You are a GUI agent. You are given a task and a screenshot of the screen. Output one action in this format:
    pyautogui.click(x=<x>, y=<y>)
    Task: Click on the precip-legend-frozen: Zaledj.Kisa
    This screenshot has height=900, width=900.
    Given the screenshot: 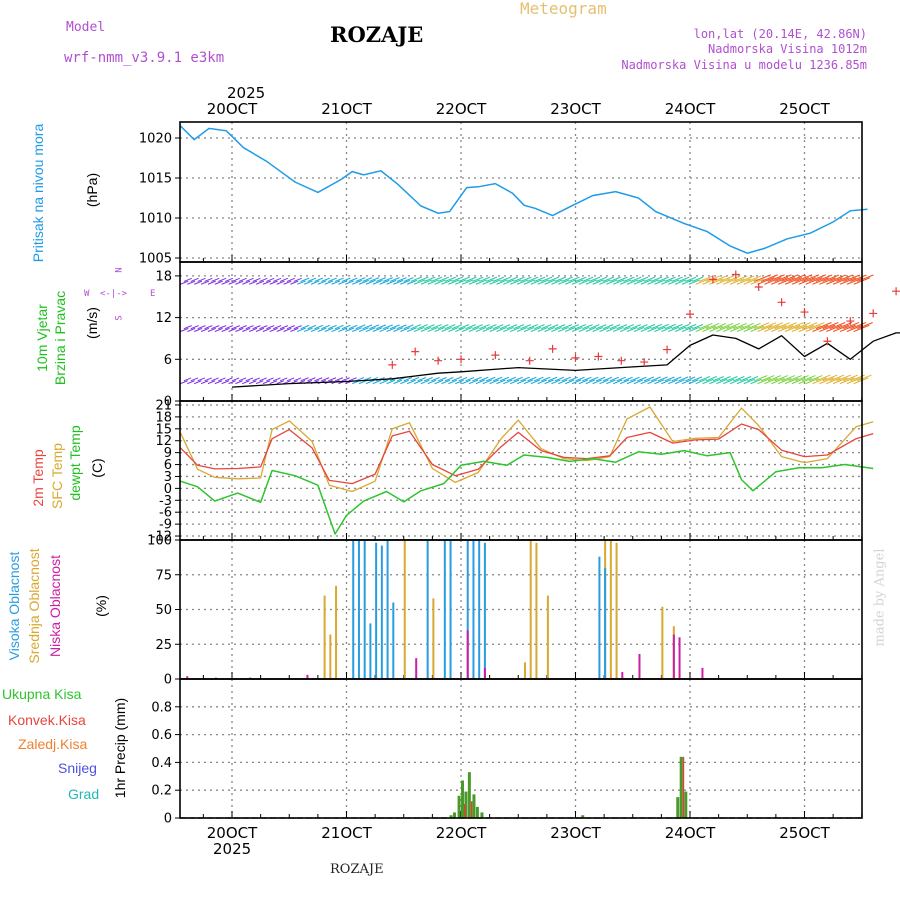 What is the action you would take?
    pyautogui.click(x=53, y=744)
    